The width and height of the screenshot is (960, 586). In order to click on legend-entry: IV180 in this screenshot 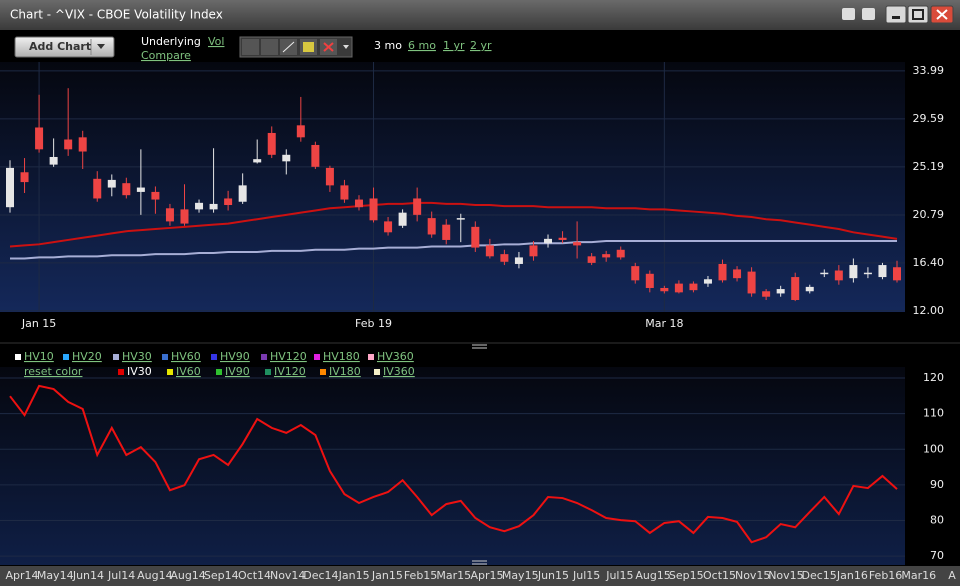, I will do `click(345, 371)`.